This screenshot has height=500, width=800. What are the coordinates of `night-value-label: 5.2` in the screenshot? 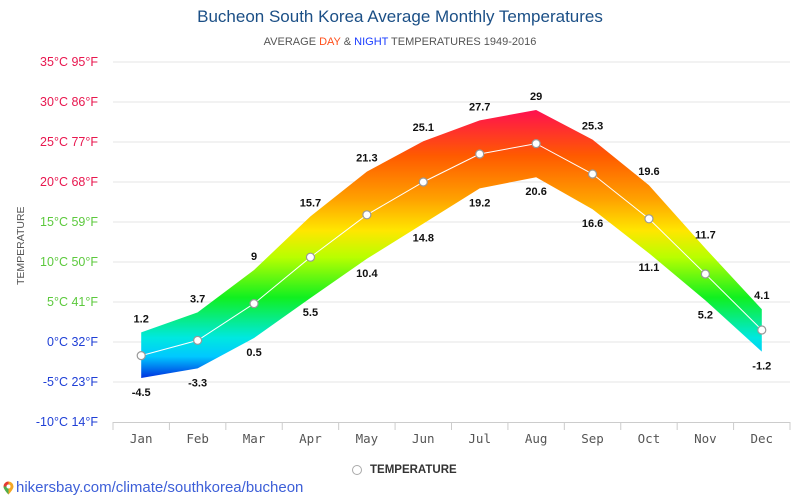 It's located at (705, 315).